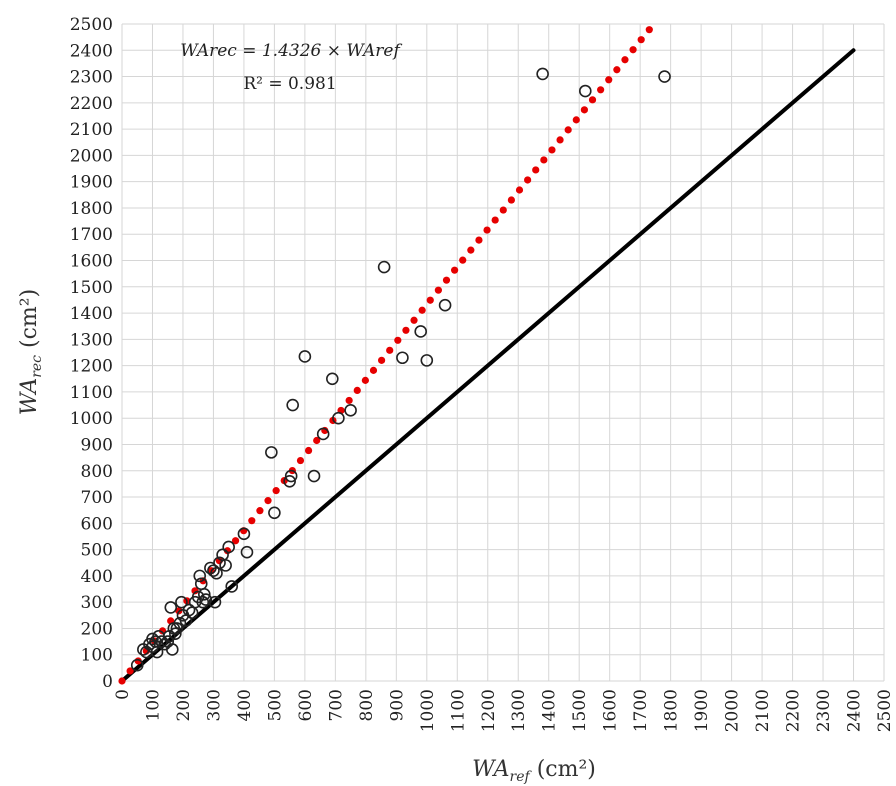 The image size is (896, 786). What do you see at coordinates (291, 51) in the screenshot?
I see `equation-label: WArec = 1.4326 × WAref` at bounding box center [291, 51].